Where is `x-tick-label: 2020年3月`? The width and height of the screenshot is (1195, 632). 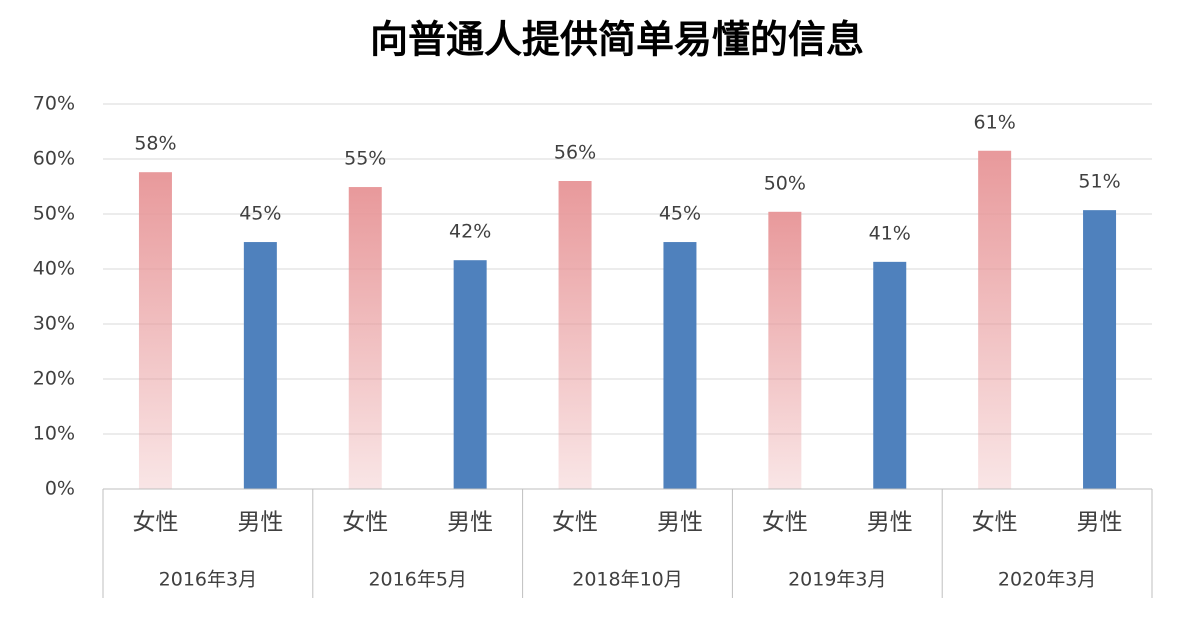 x-tick-label: 2020年3月 is located at coordinates (1047, 580).